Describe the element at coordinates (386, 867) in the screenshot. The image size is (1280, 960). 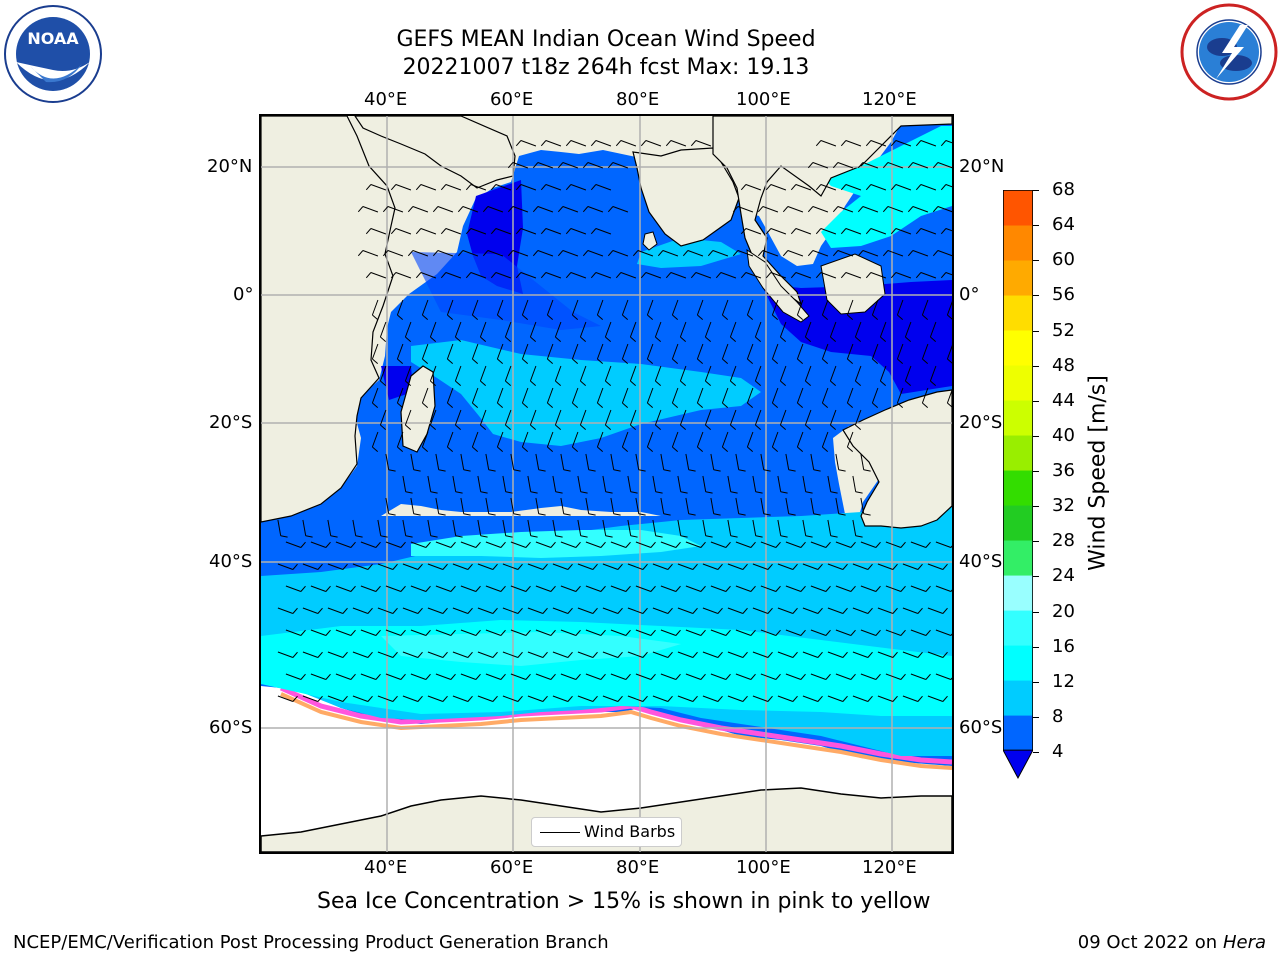
I see `lon-tick-bottom-40e: 40°E` at that location.